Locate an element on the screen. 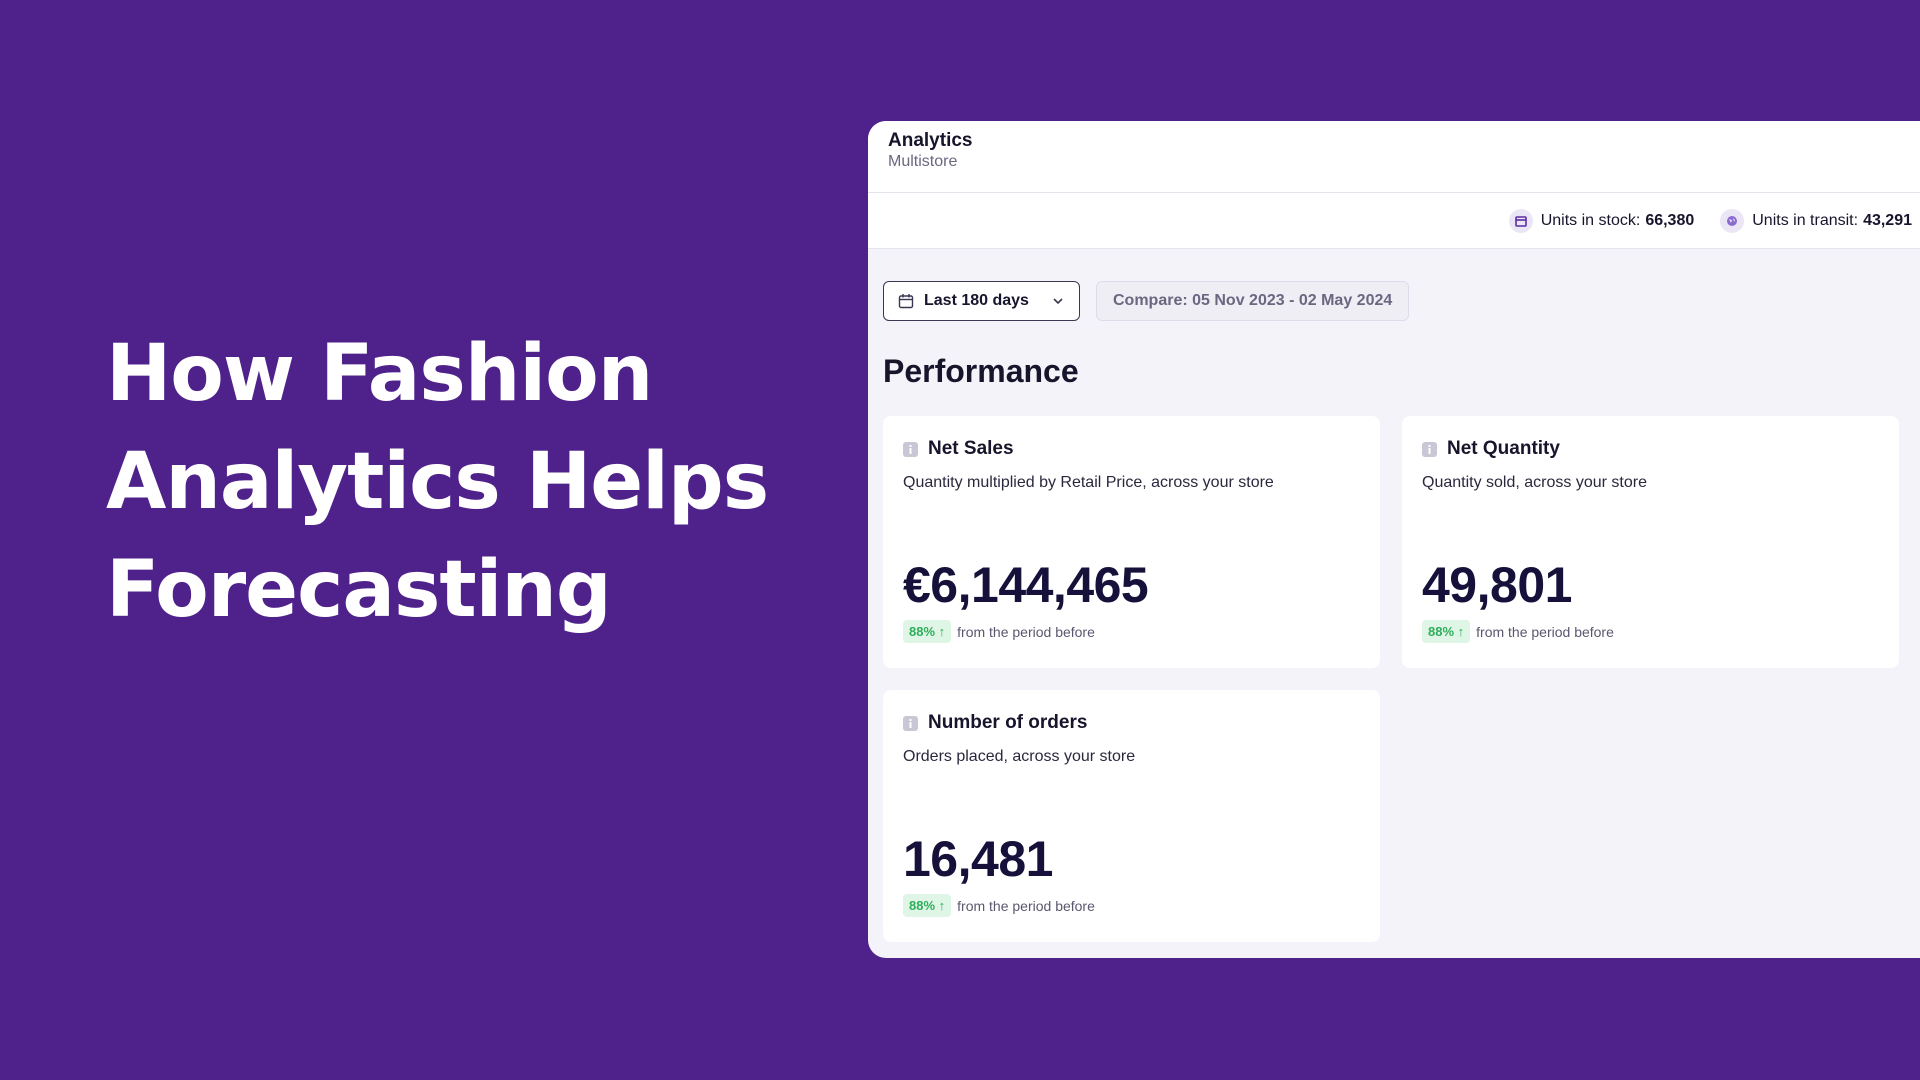 This screenshot has width=1920, height=1080. units-in-transit: Units in transit: 43,291 is located at coordinates (1816, 220).